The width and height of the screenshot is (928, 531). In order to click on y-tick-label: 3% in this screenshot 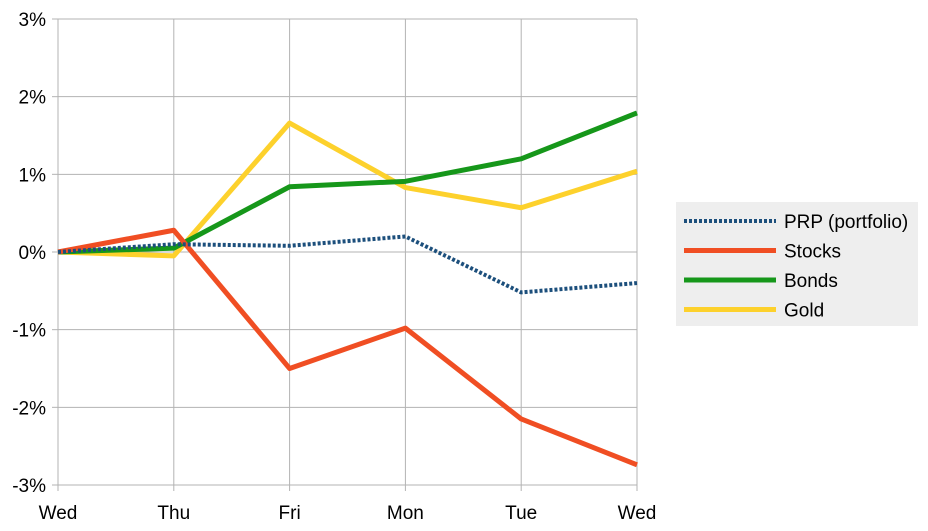, I will do `click(33, 20)`.